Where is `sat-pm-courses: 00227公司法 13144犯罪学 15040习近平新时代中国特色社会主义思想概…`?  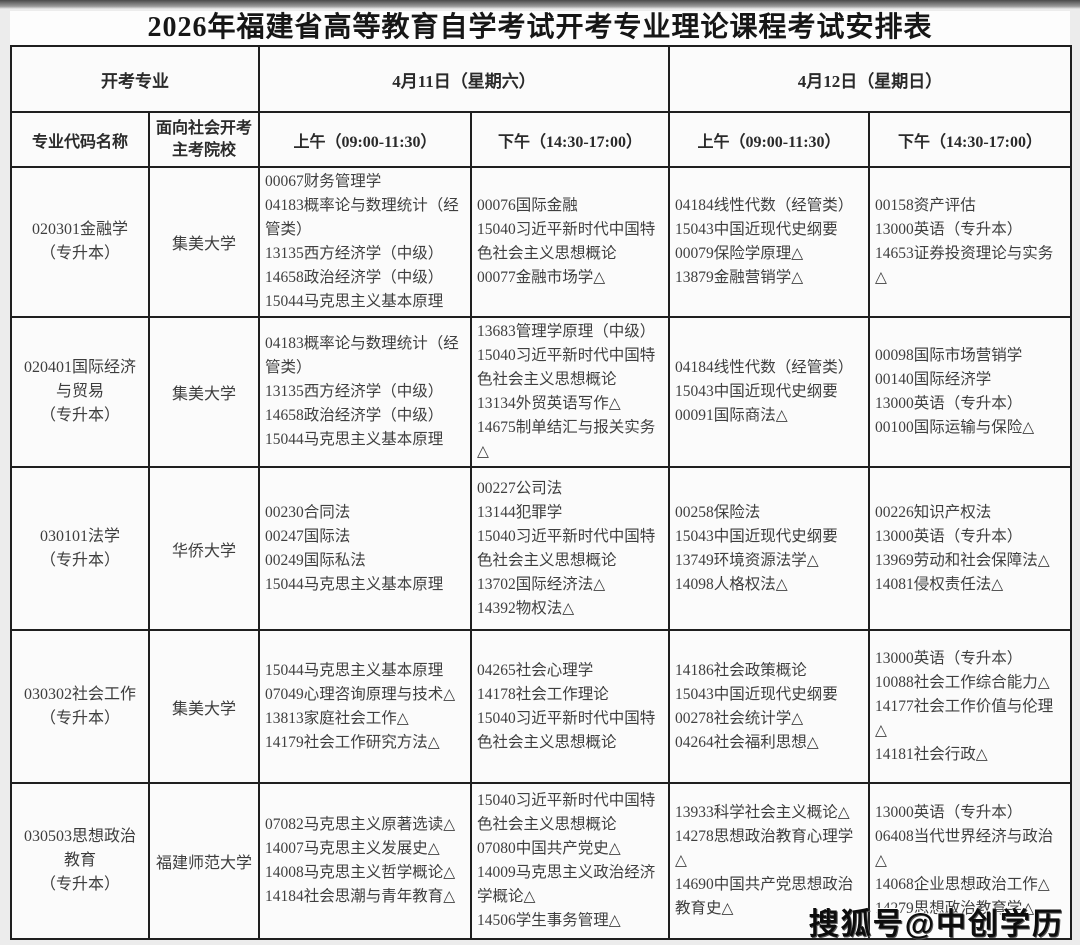
sat-pm-courses: 00227公司法 13144犯罪学 15040习近平新时代中国特色社会主义思想概… is located at coordinates (570, 549).